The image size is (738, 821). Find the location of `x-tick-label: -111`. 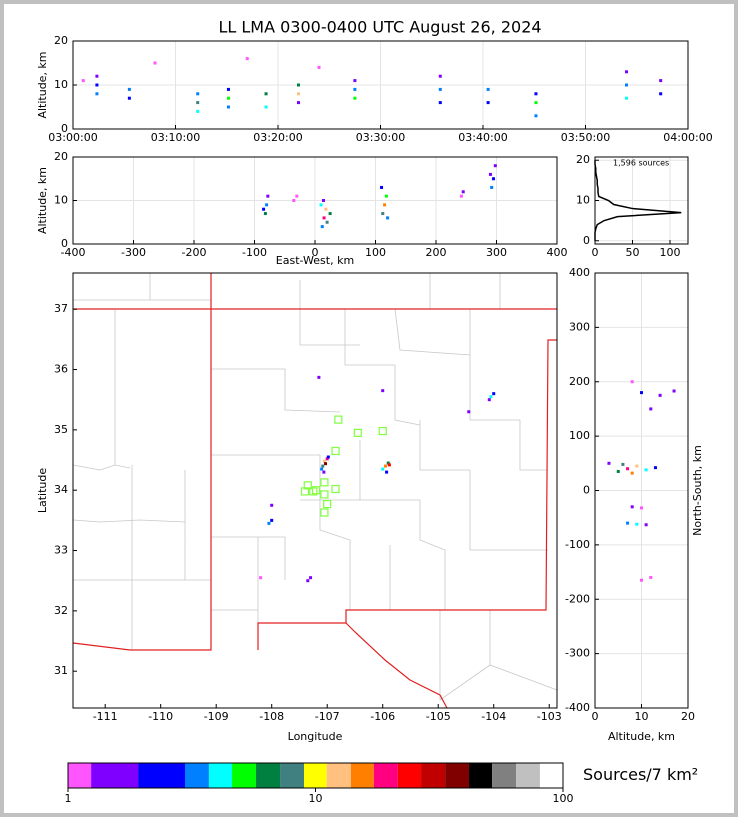

x-tick-label: -111 is located at coordinates (105, 716).